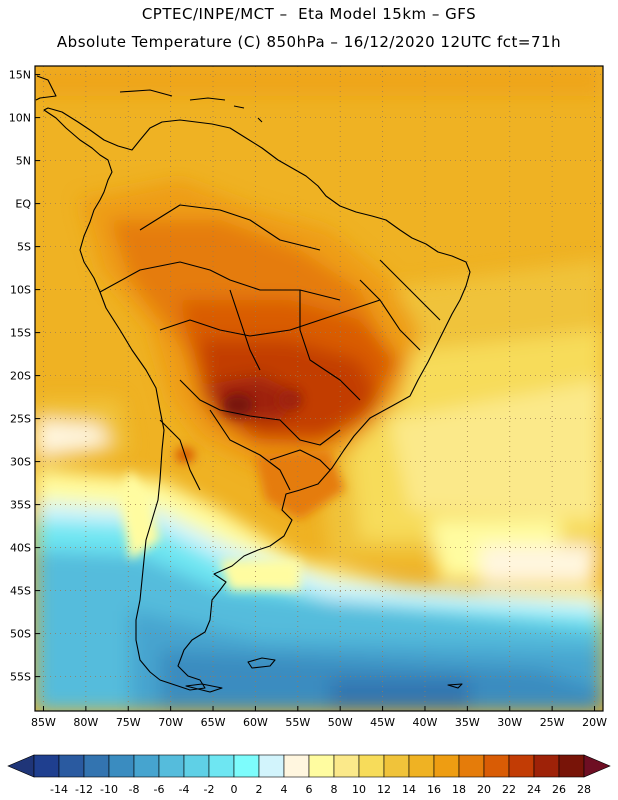 The image size is (618, 800). I want to click on colorbar-label: 20, so click(484, 789).